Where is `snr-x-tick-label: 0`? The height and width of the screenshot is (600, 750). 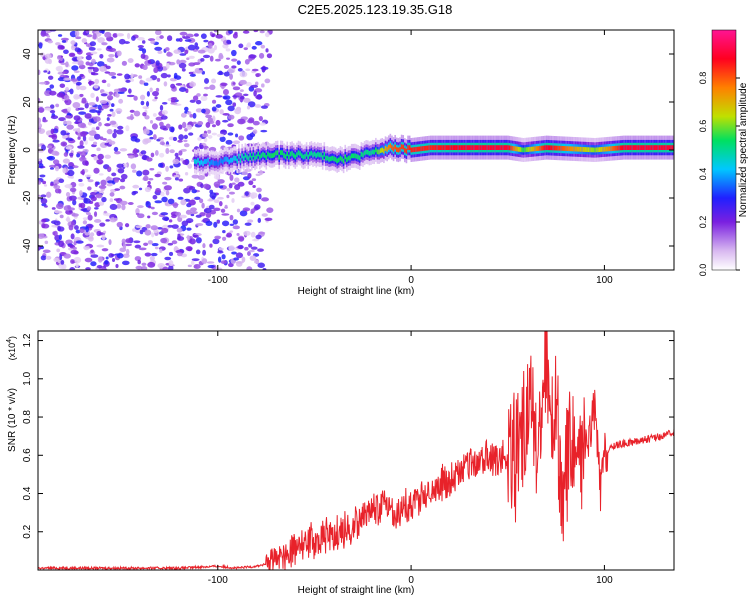
snr-x-tick-label: 0 is located at coordinates (411, 580).